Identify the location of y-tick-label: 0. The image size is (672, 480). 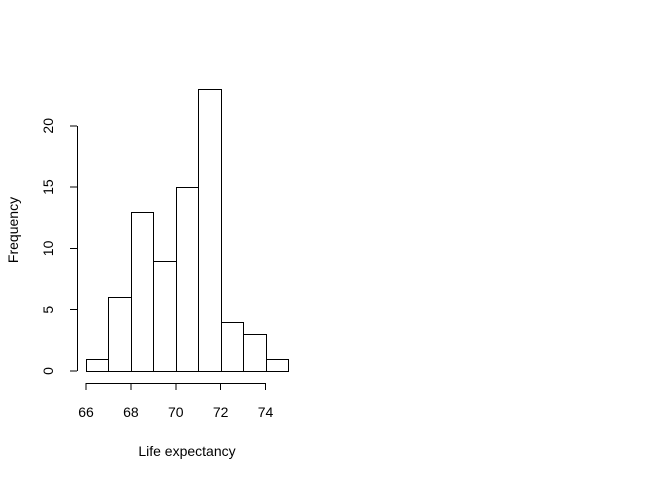
(48, 371).